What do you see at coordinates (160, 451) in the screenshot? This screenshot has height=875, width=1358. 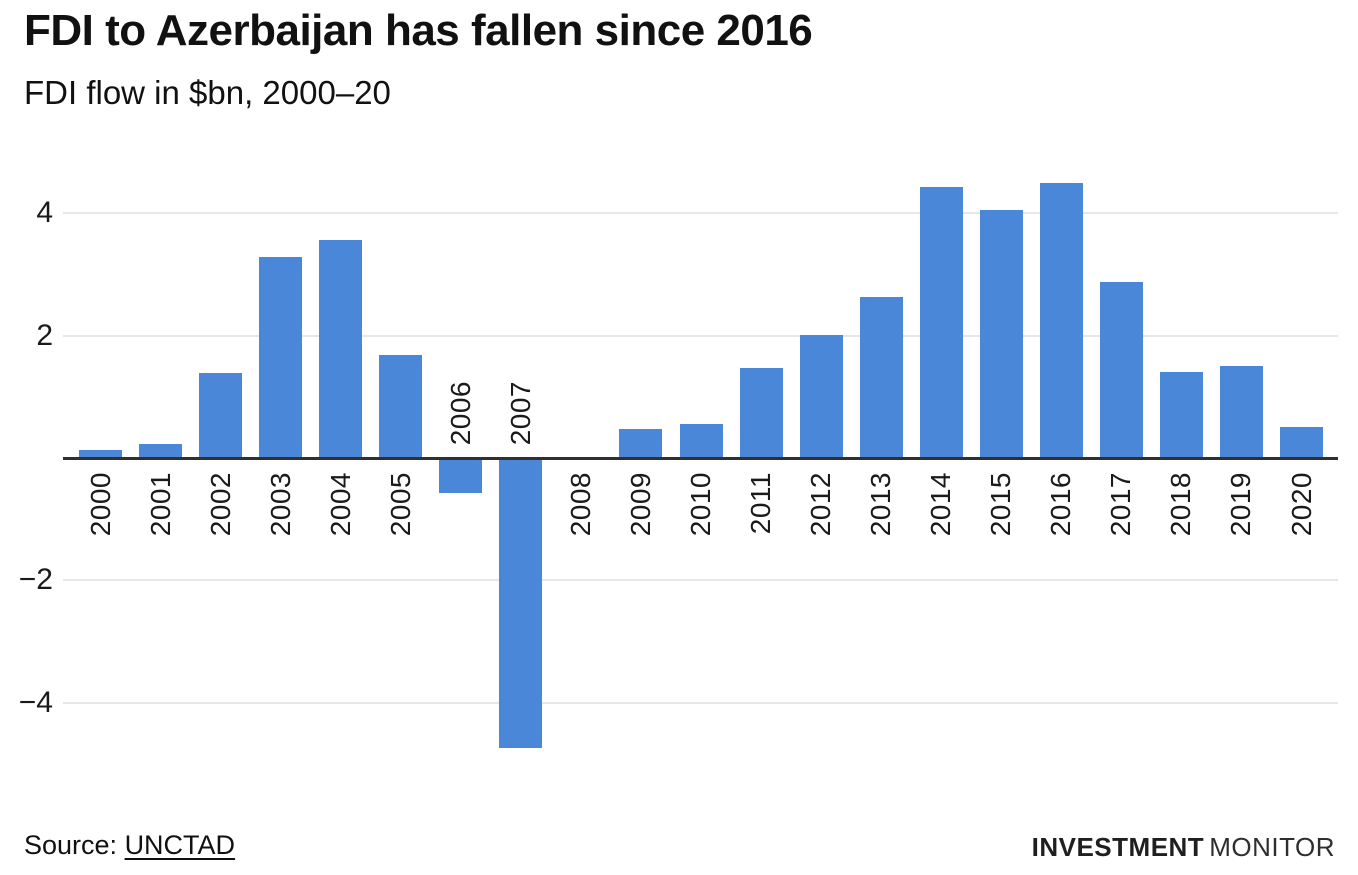 I see `bar-2001` at bounding box center [160, 451].